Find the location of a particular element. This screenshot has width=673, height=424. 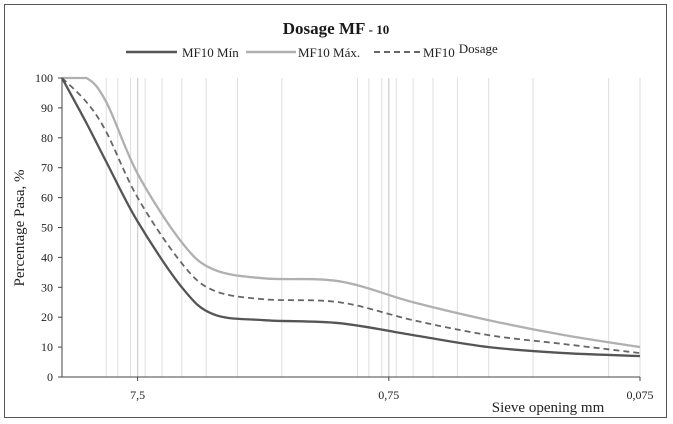

legend-label-dosage: MF10 Dosage is located at coordinates (460, 50).